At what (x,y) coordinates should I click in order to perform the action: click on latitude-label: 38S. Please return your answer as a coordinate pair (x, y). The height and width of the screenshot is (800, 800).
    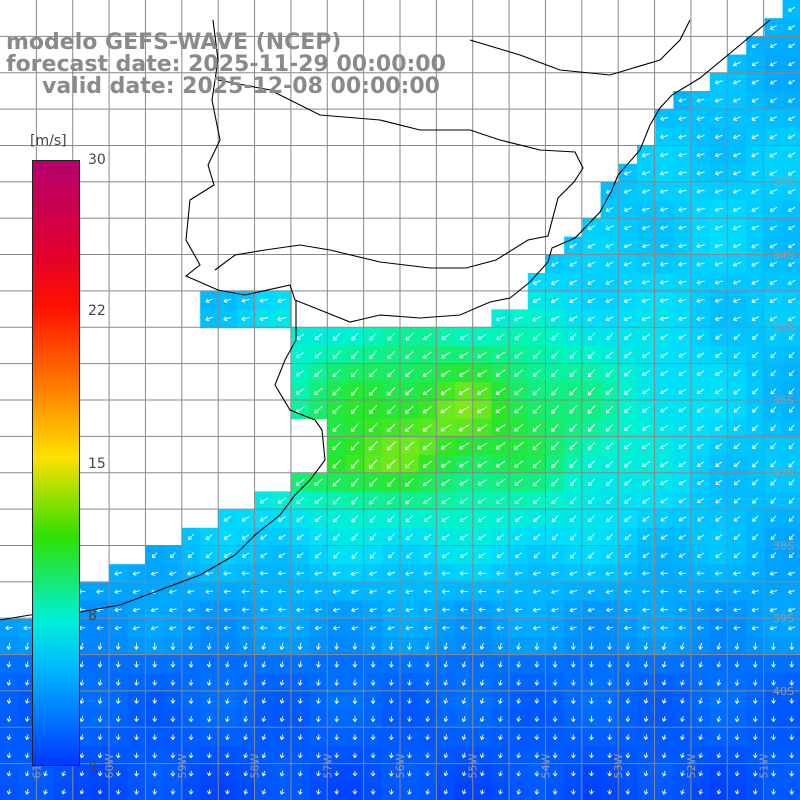
    Looking at the image, I should click on (783, 546).